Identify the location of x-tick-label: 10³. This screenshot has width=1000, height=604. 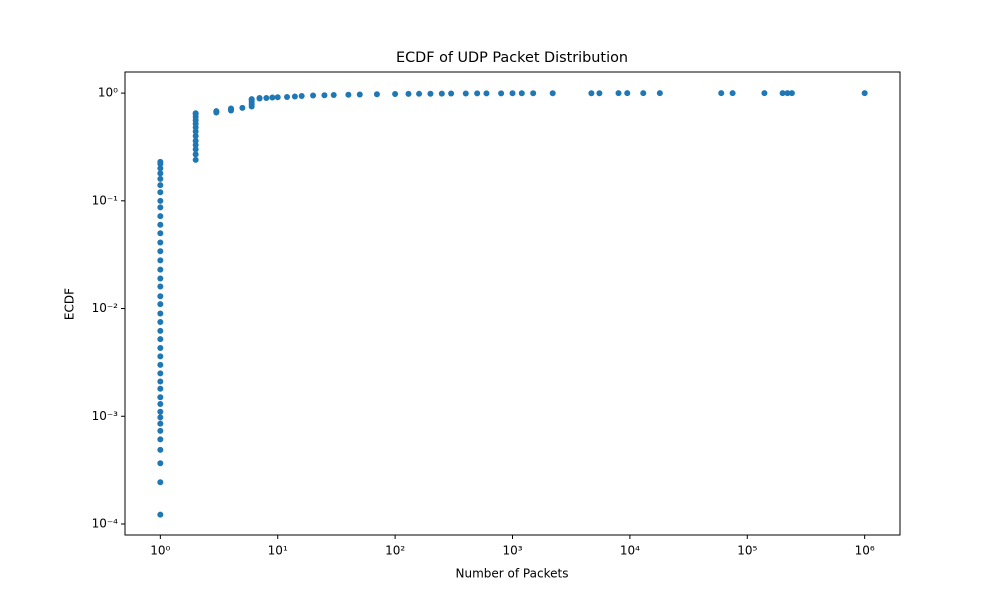
(512, 551).